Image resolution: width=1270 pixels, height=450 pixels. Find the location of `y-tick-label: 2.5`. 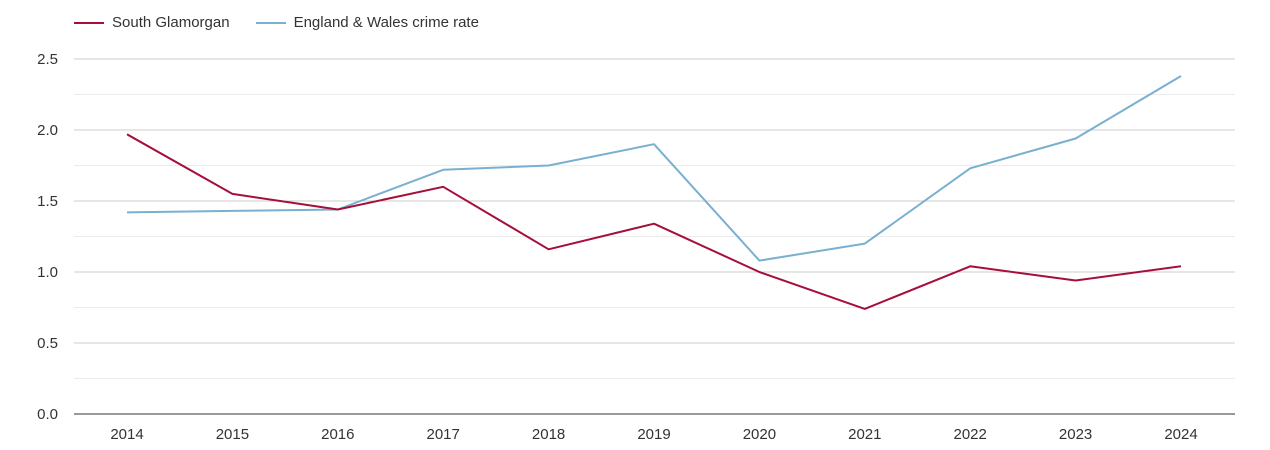

y-tick-label: 2.5 is located at coordinates (47, 59).